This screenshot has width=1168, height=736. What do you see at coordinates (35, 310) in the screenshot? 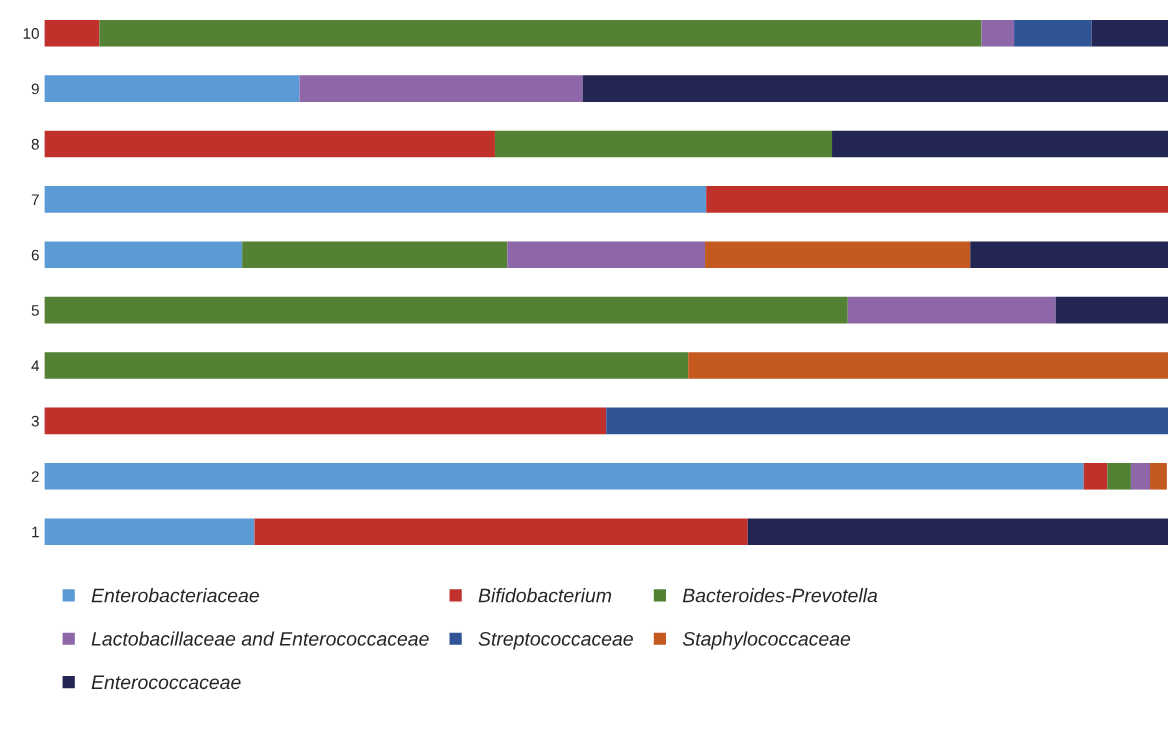
I see `y-tick-label: 5` at bounding box center [35, 310].